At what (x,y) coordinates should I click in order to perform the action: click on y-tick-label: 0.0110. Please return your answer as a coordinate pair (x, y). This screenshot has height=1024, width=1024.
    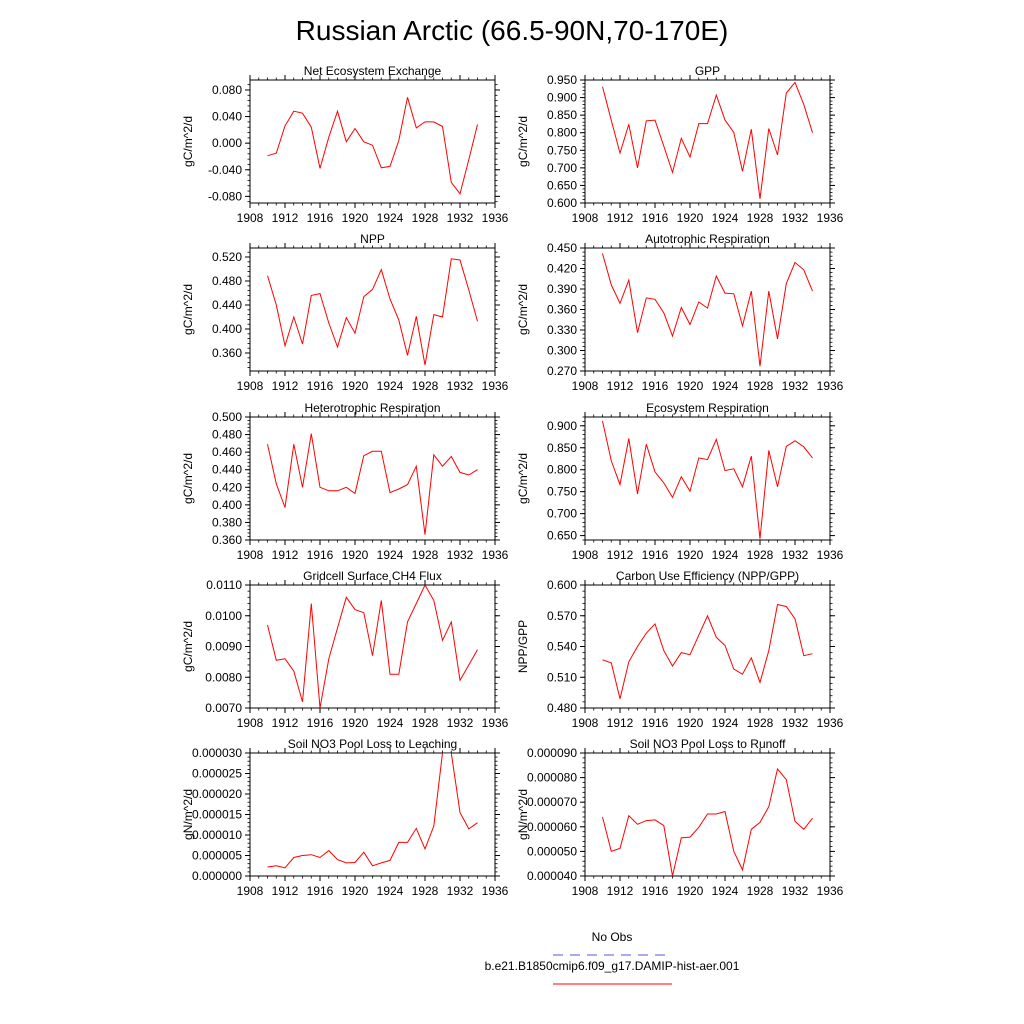
    Looking at the image, I should click on (224, 585).